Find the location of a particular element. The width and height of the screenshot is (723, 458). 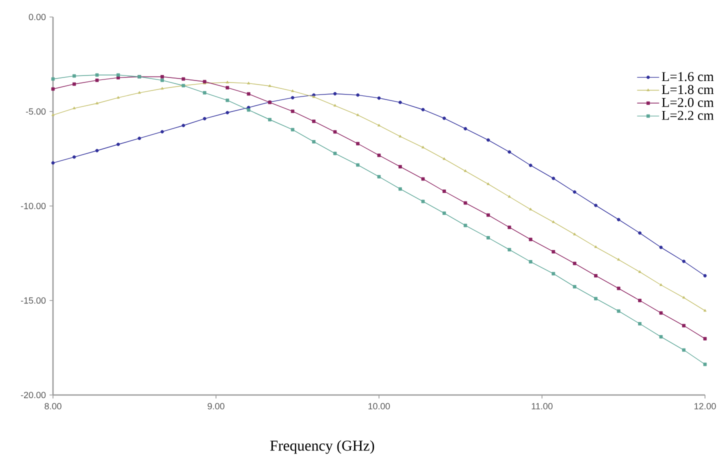

legend-label: L=2.2 cm is located at coordinates (688, 115).